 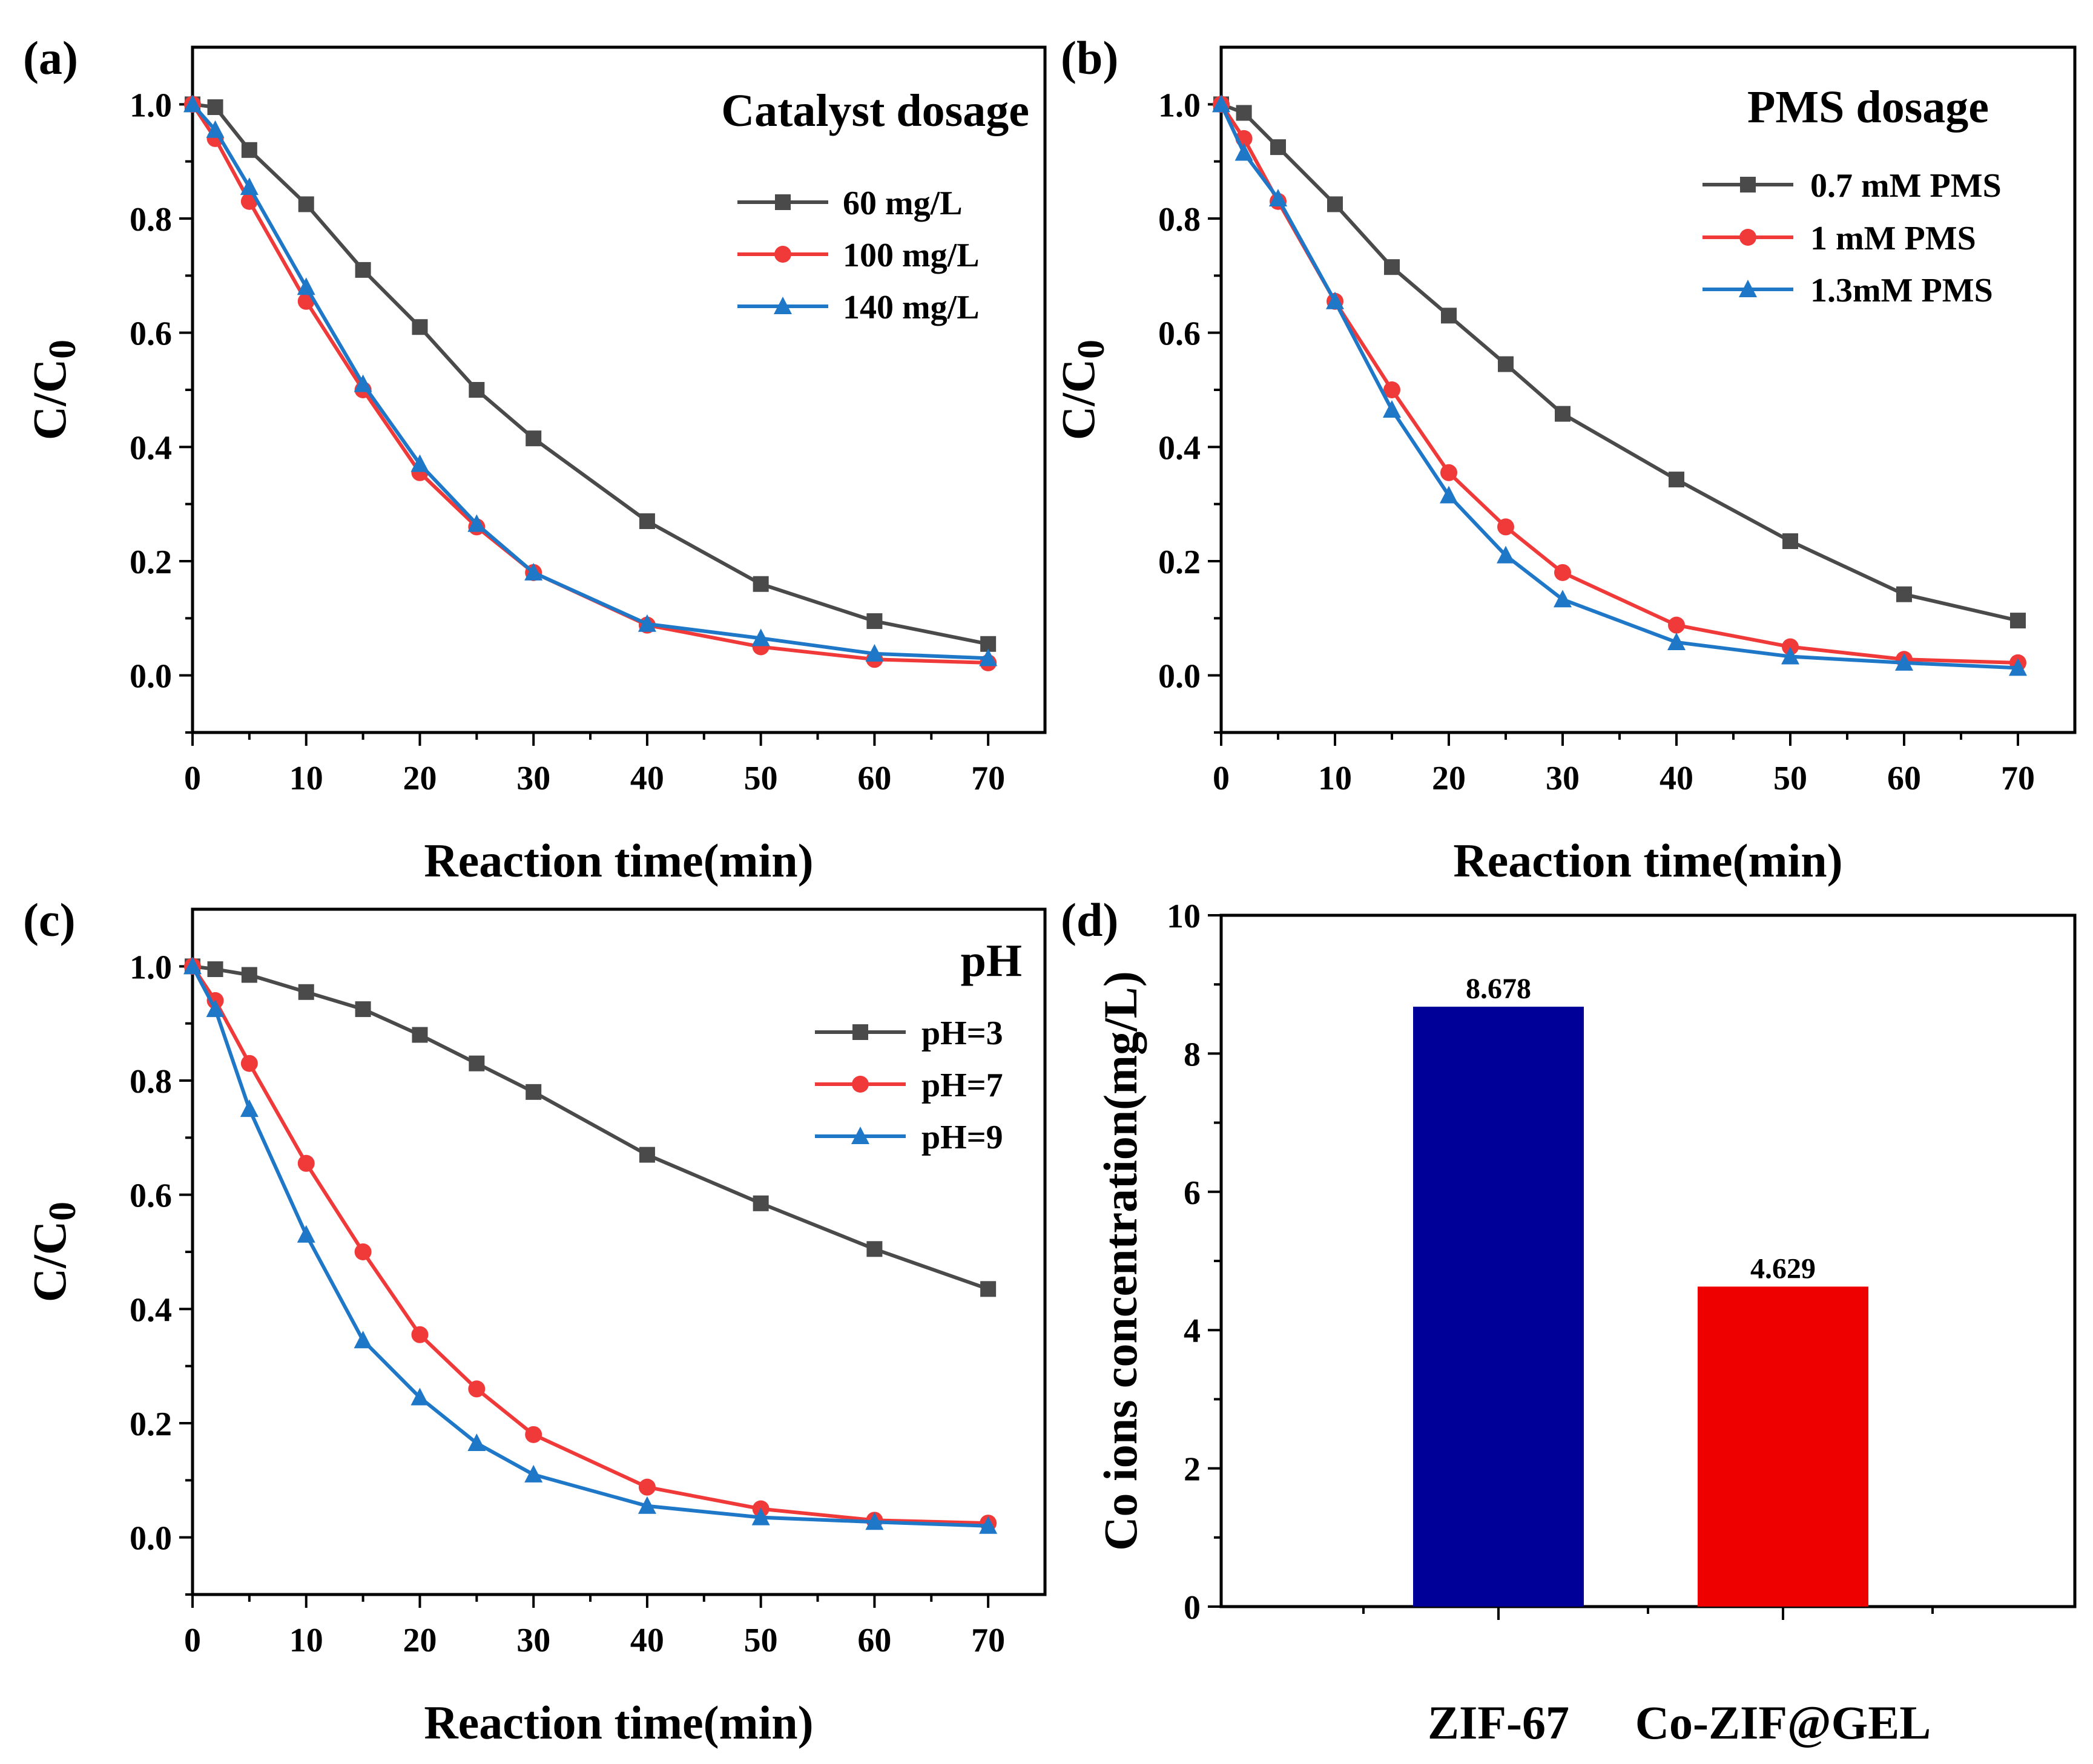 I want to click on x-tick-label: 10, so click(x=306, y=778).